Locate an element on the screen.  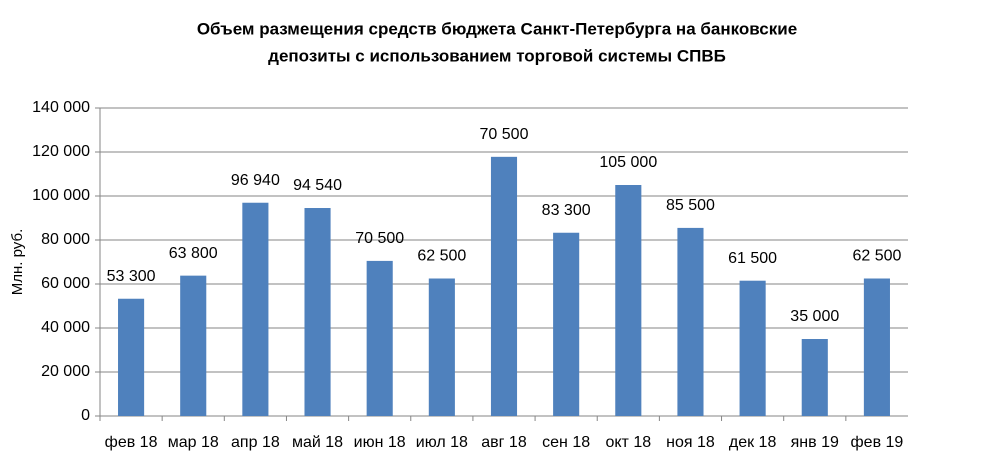
data-label: 85 500 is located at coordinates (690, 205).